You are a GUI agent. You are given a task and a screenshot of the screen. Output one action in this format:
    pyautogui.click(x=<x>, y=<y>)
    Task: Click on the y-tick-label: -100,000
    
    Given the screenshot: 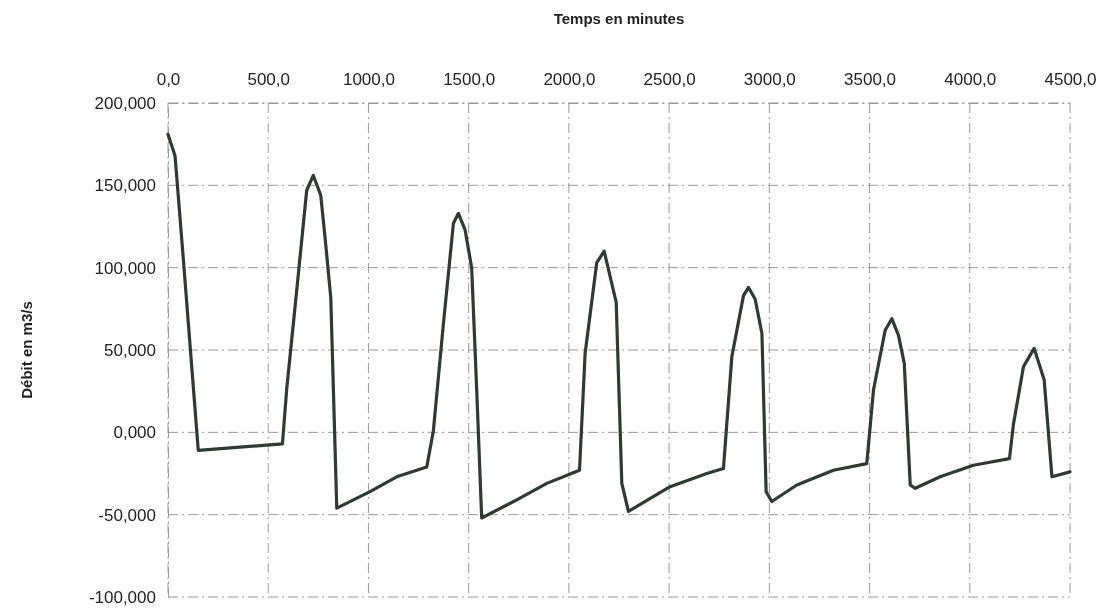 What is the action you would take?
    pyautogui.click(x=122, y=597)
    